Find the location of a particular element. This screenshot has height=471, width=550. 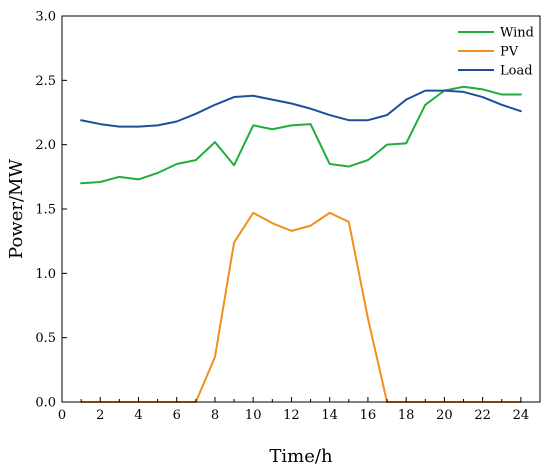

legend-item-load: Load is located at coordinates (495, 71).